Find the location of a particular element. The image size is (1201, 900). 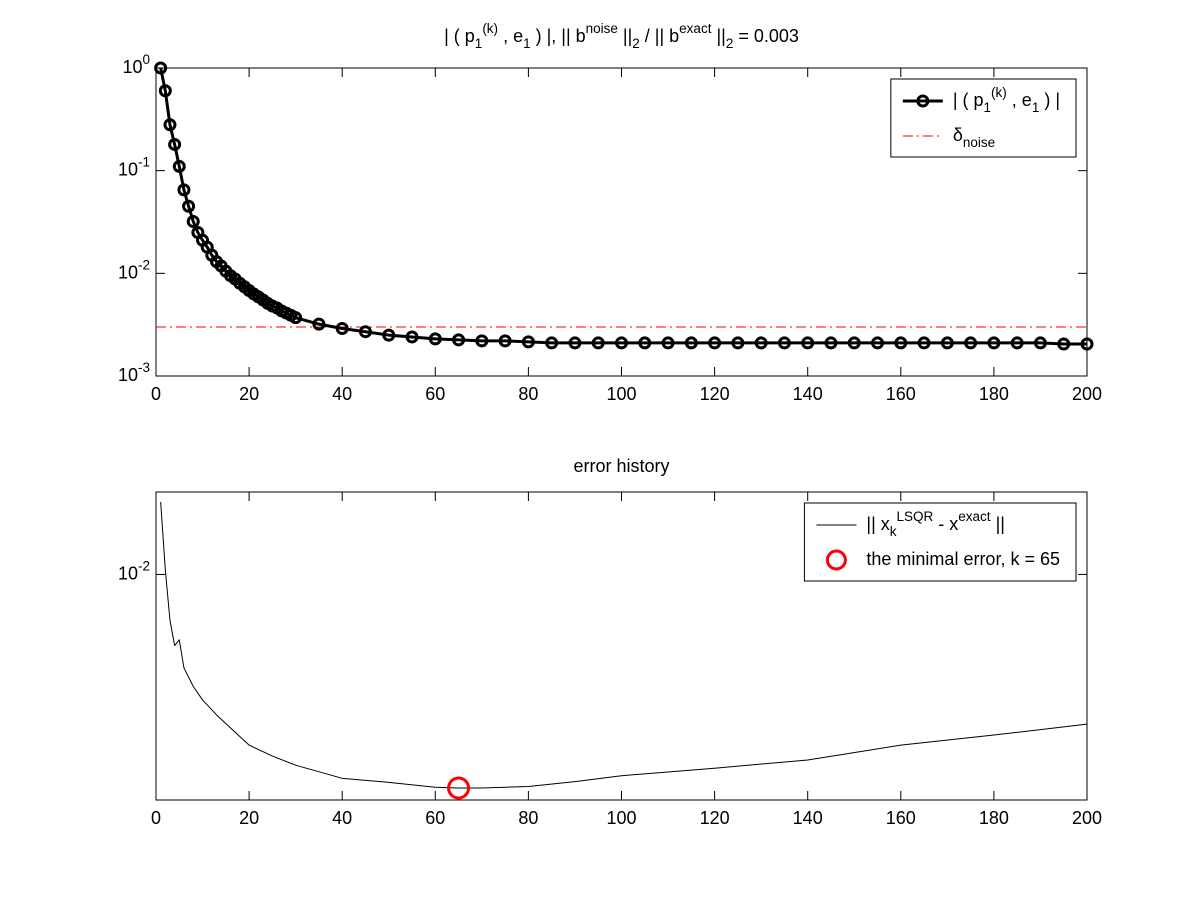

legend-label: || xkLSQR - xexact || is located at coordinates (935, 524).